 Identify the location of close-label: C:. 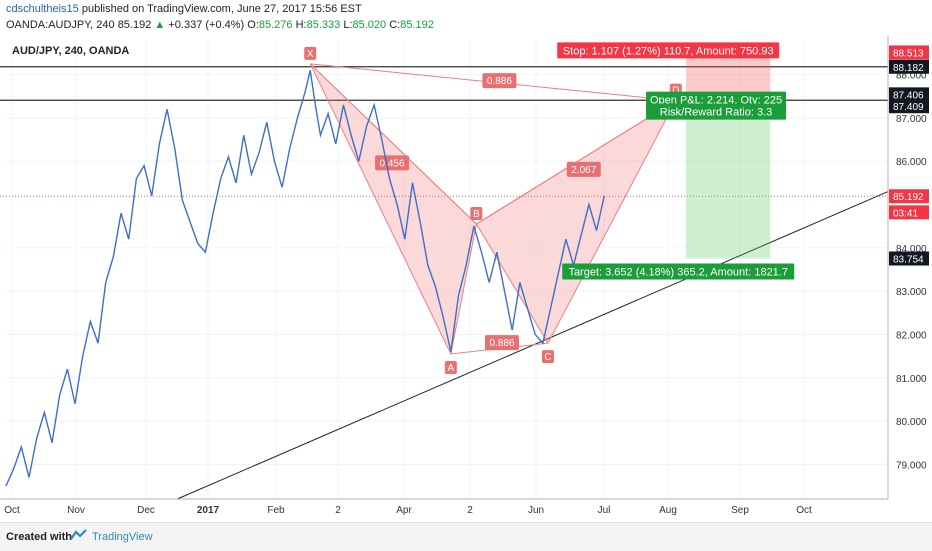
(395, 25).